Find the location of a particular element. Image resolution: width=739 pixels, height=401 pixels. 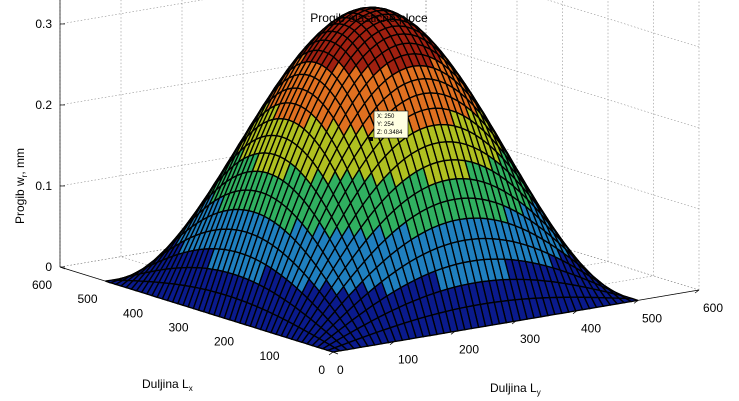

z-tick-label: 0.1 is located at coordinates (43, 186).